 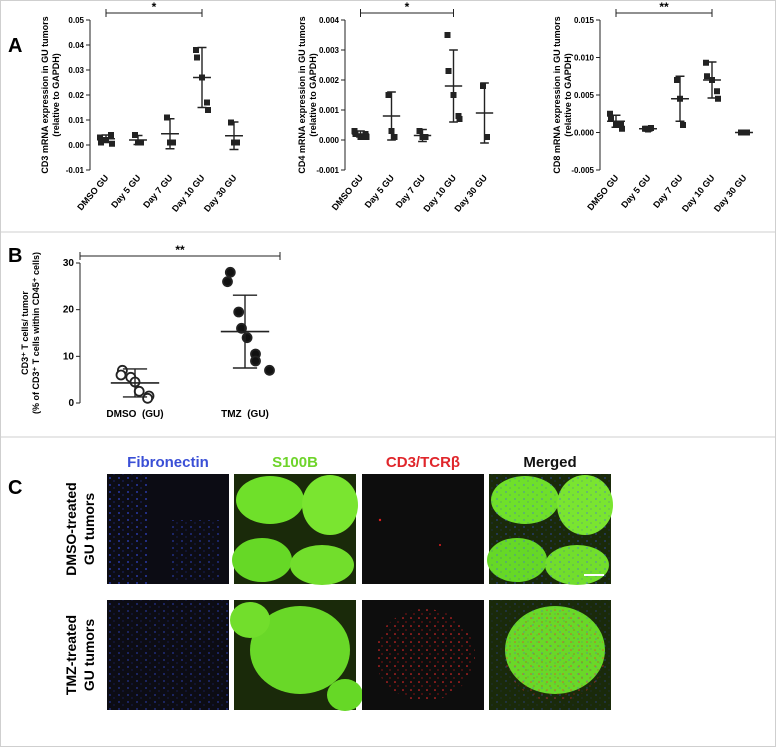 I want to click on y-tick-label: -0.01, so click(x=75, y=170).